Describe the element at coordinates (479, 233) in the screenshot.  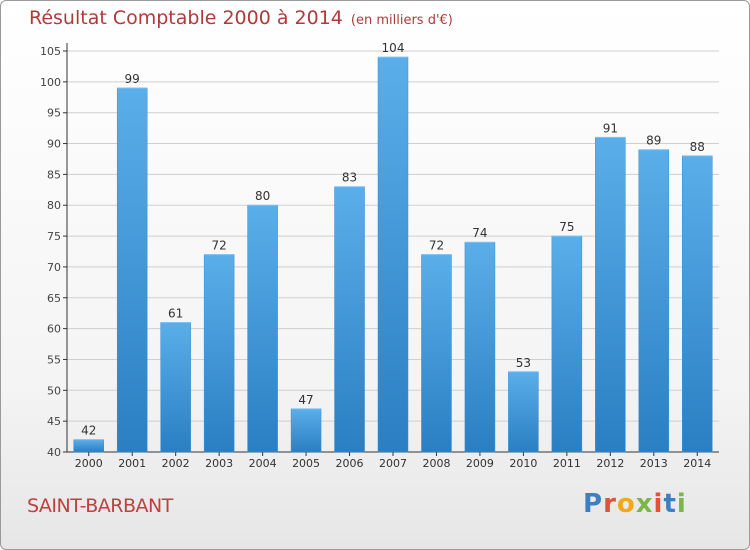
I see `data-label: 74` at that location.